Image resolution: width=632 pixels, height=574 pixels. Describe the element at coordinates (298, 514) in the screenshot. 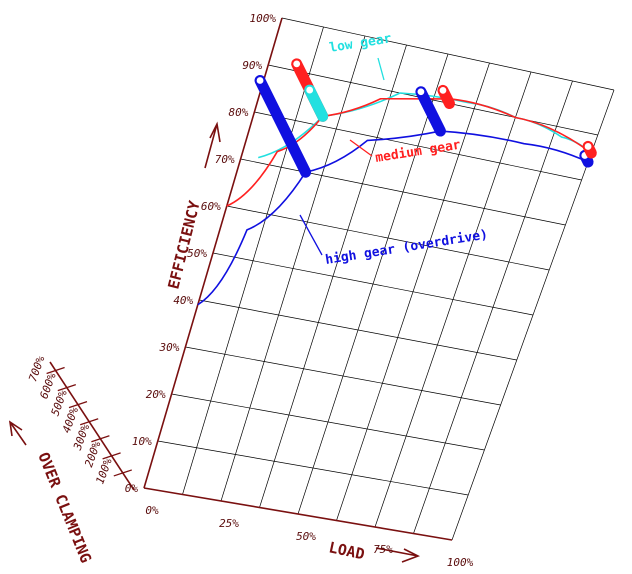

I see `x-axis-line` at that location.